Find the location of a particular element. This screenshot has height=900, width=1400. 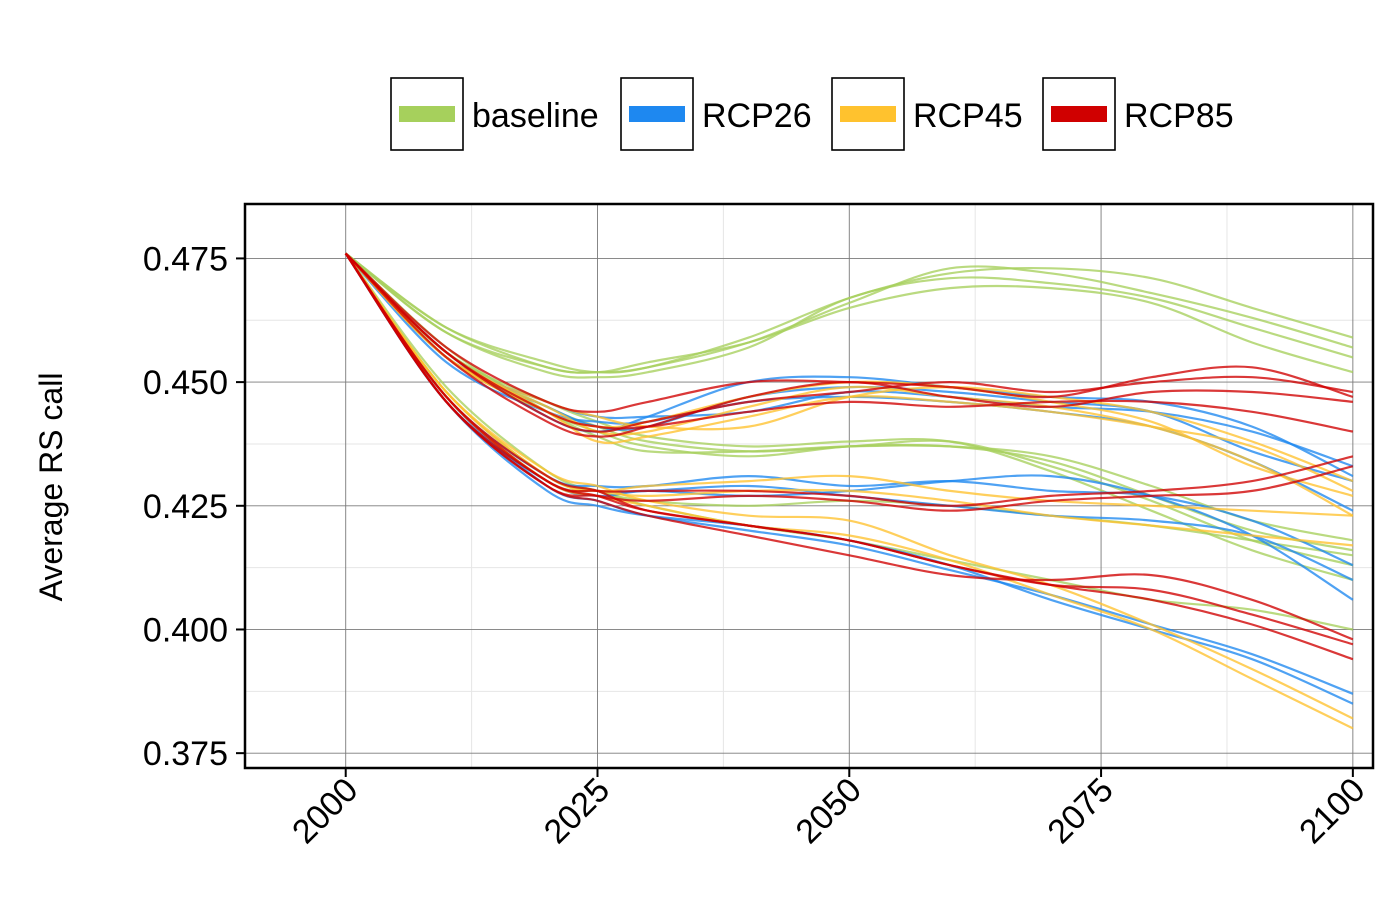

legend-label-rcp45: RCP45 is located at coordinates (968, 116).